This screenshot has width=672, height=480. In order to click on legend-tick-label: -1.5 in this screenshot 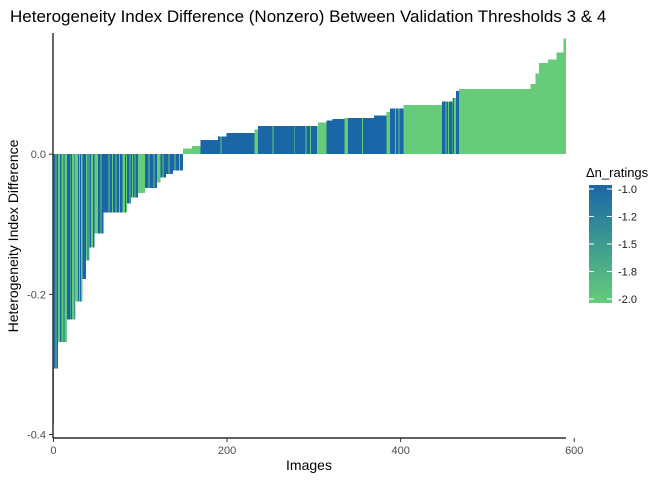, I will do `click(627, 245)`.